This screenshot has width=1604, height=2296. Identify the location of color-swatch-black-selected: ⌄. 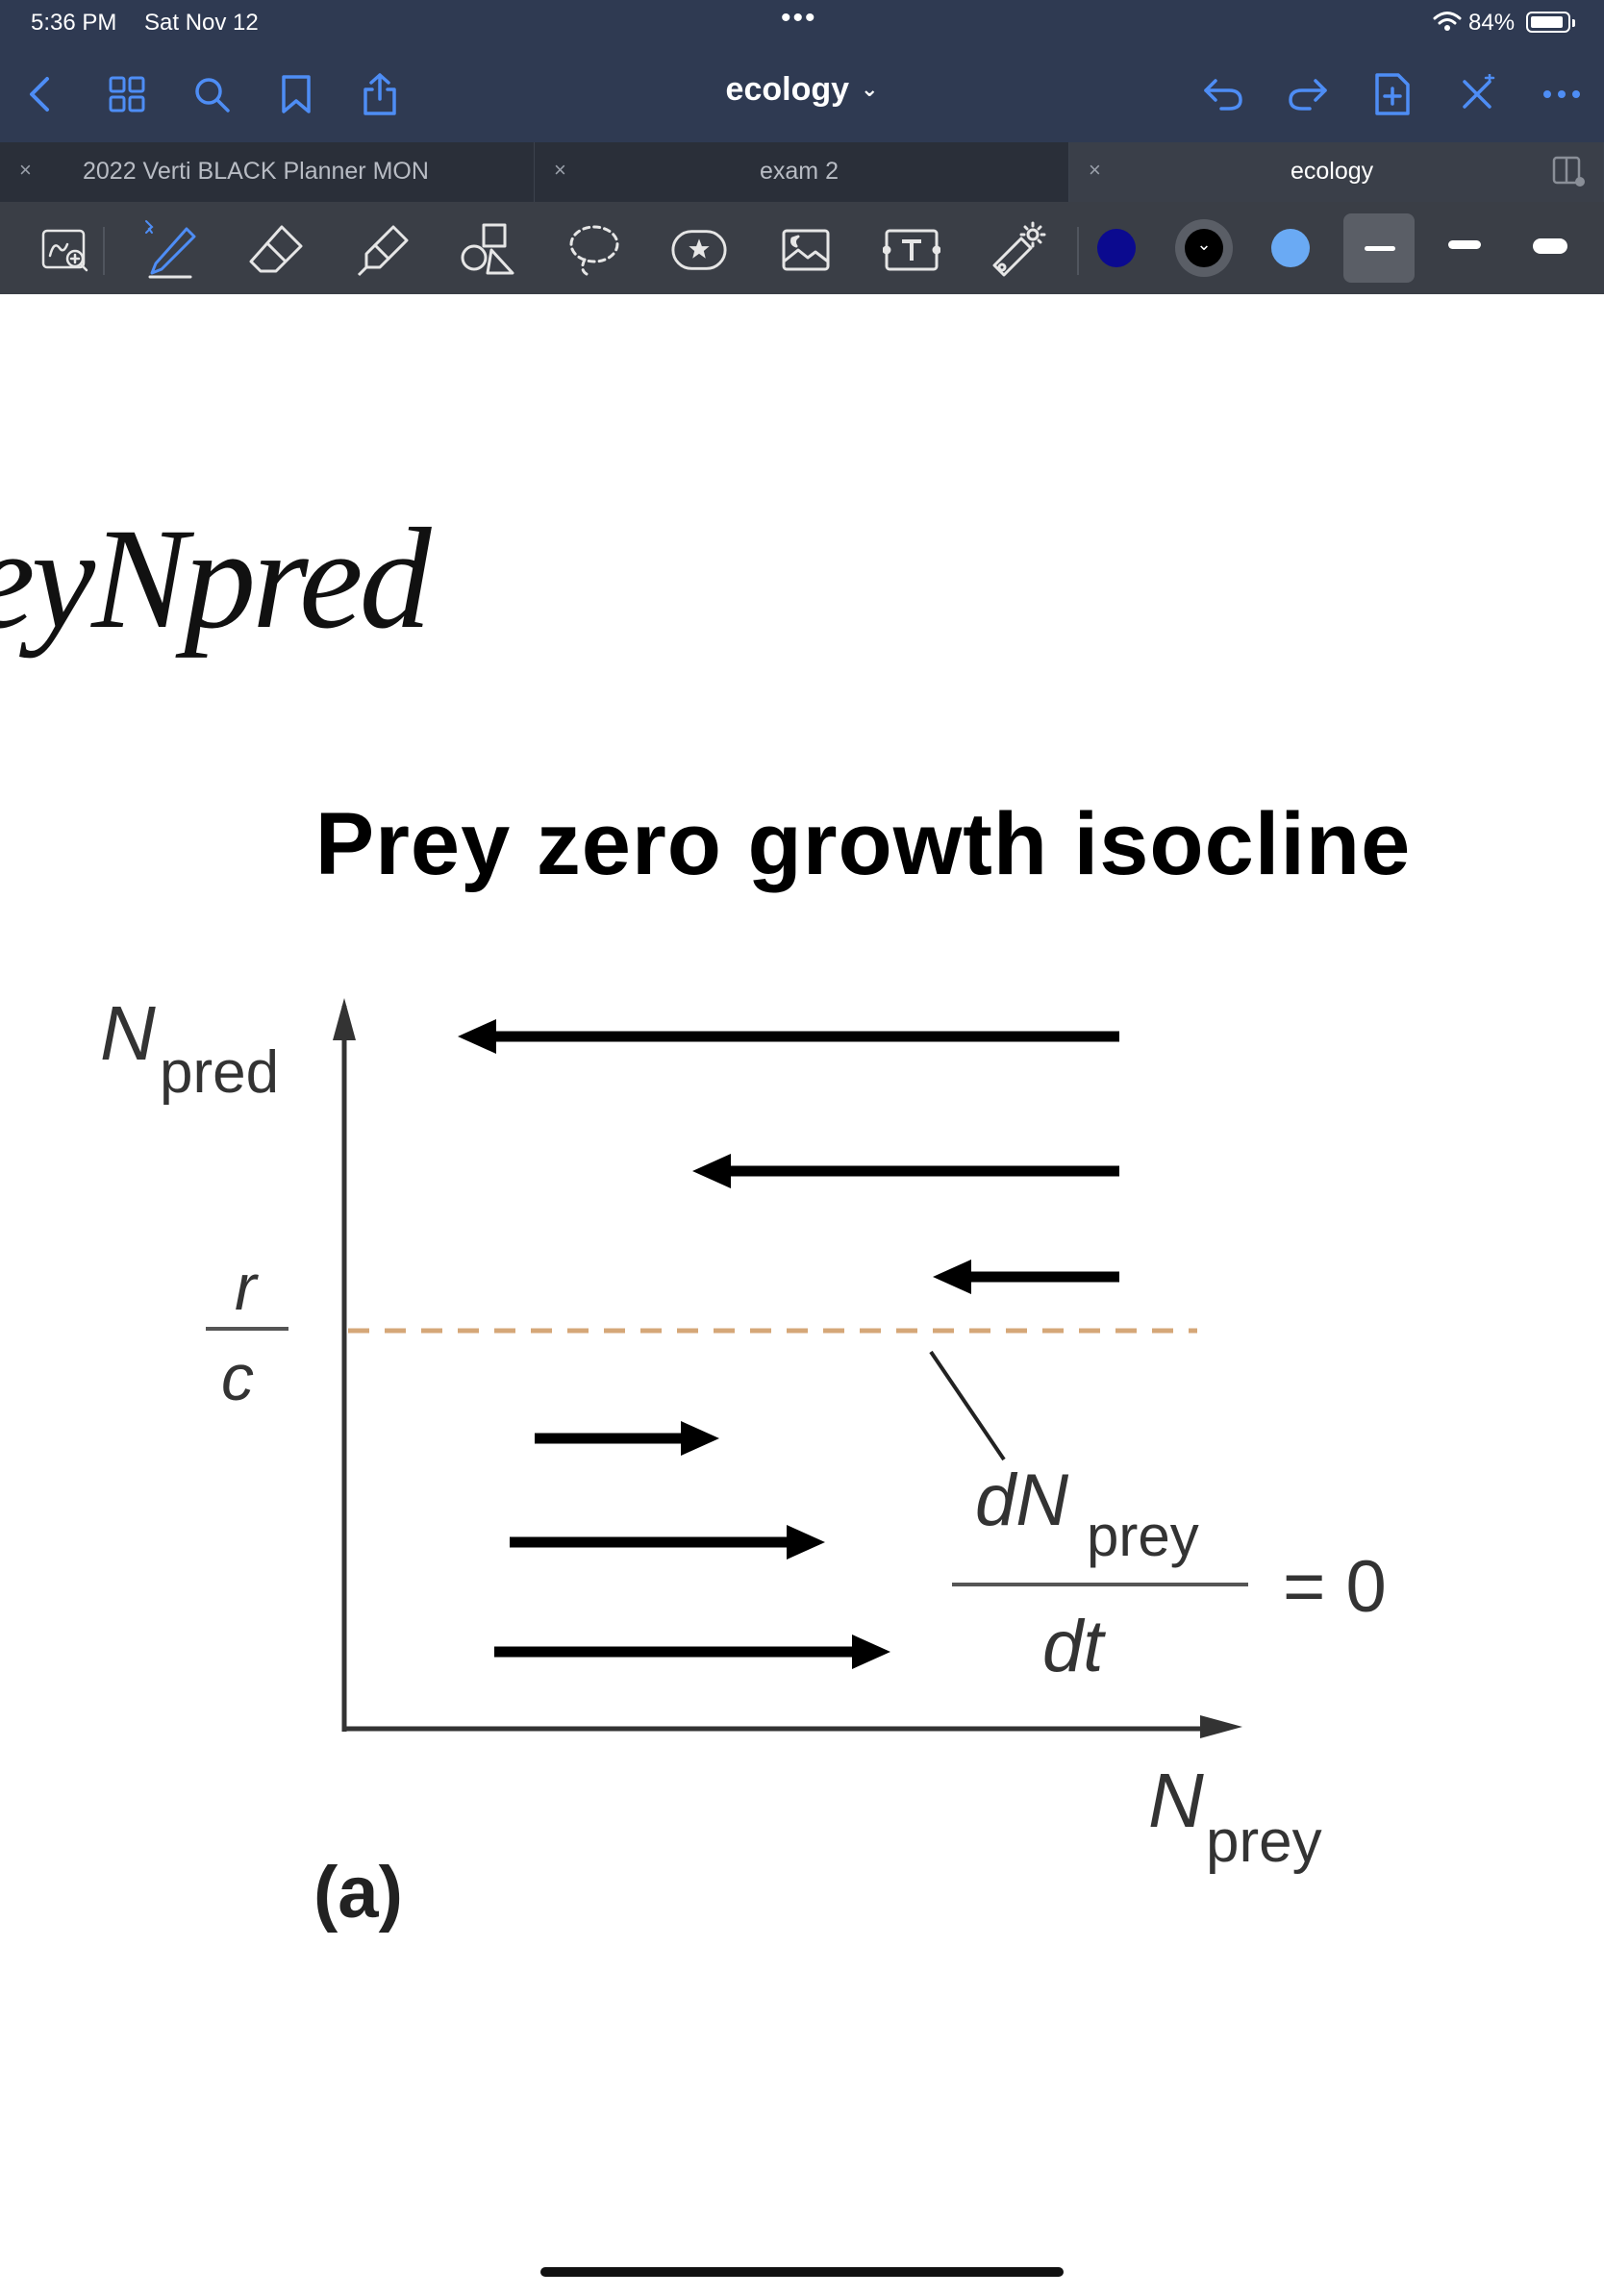
(1204, 248).